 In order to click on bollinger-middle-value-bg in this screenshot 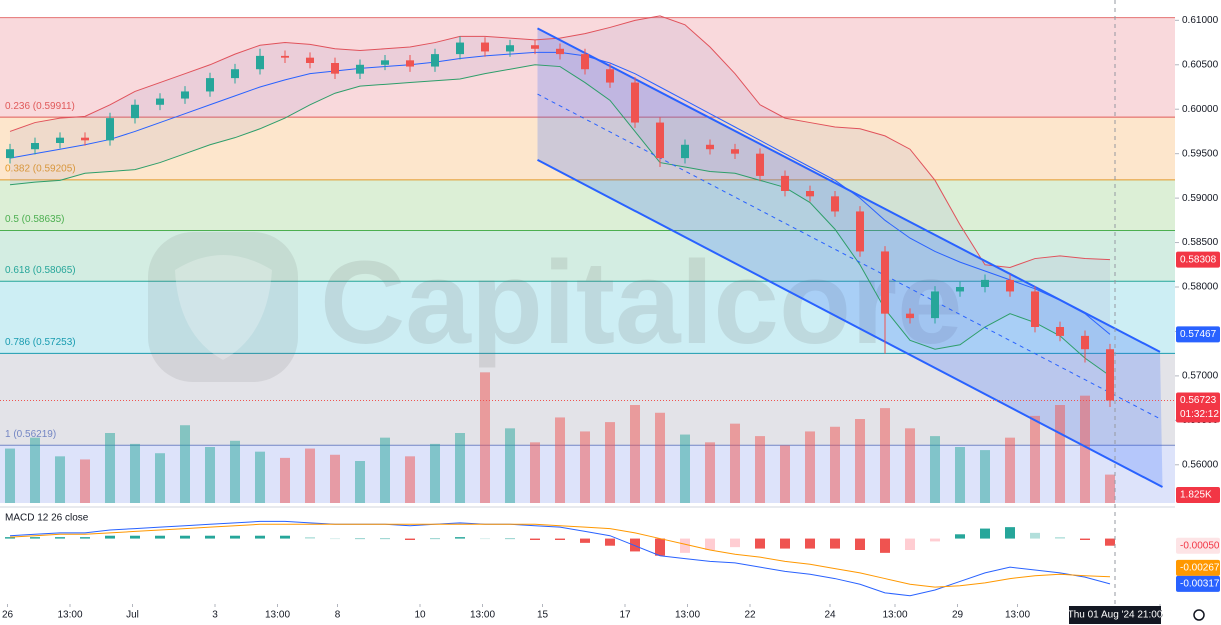, I will do `click(1198, 334)`.